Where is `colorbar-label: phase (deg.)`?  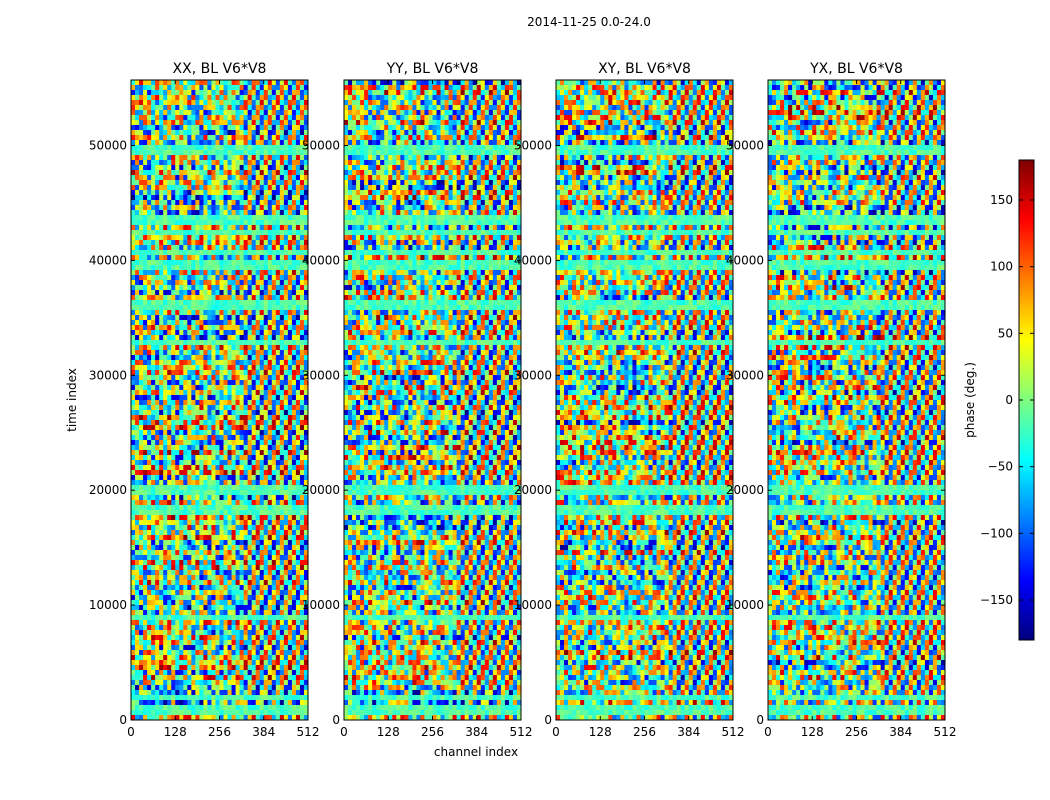 colorbar-label: phase (deg.) is located at coordinates (970, 400).